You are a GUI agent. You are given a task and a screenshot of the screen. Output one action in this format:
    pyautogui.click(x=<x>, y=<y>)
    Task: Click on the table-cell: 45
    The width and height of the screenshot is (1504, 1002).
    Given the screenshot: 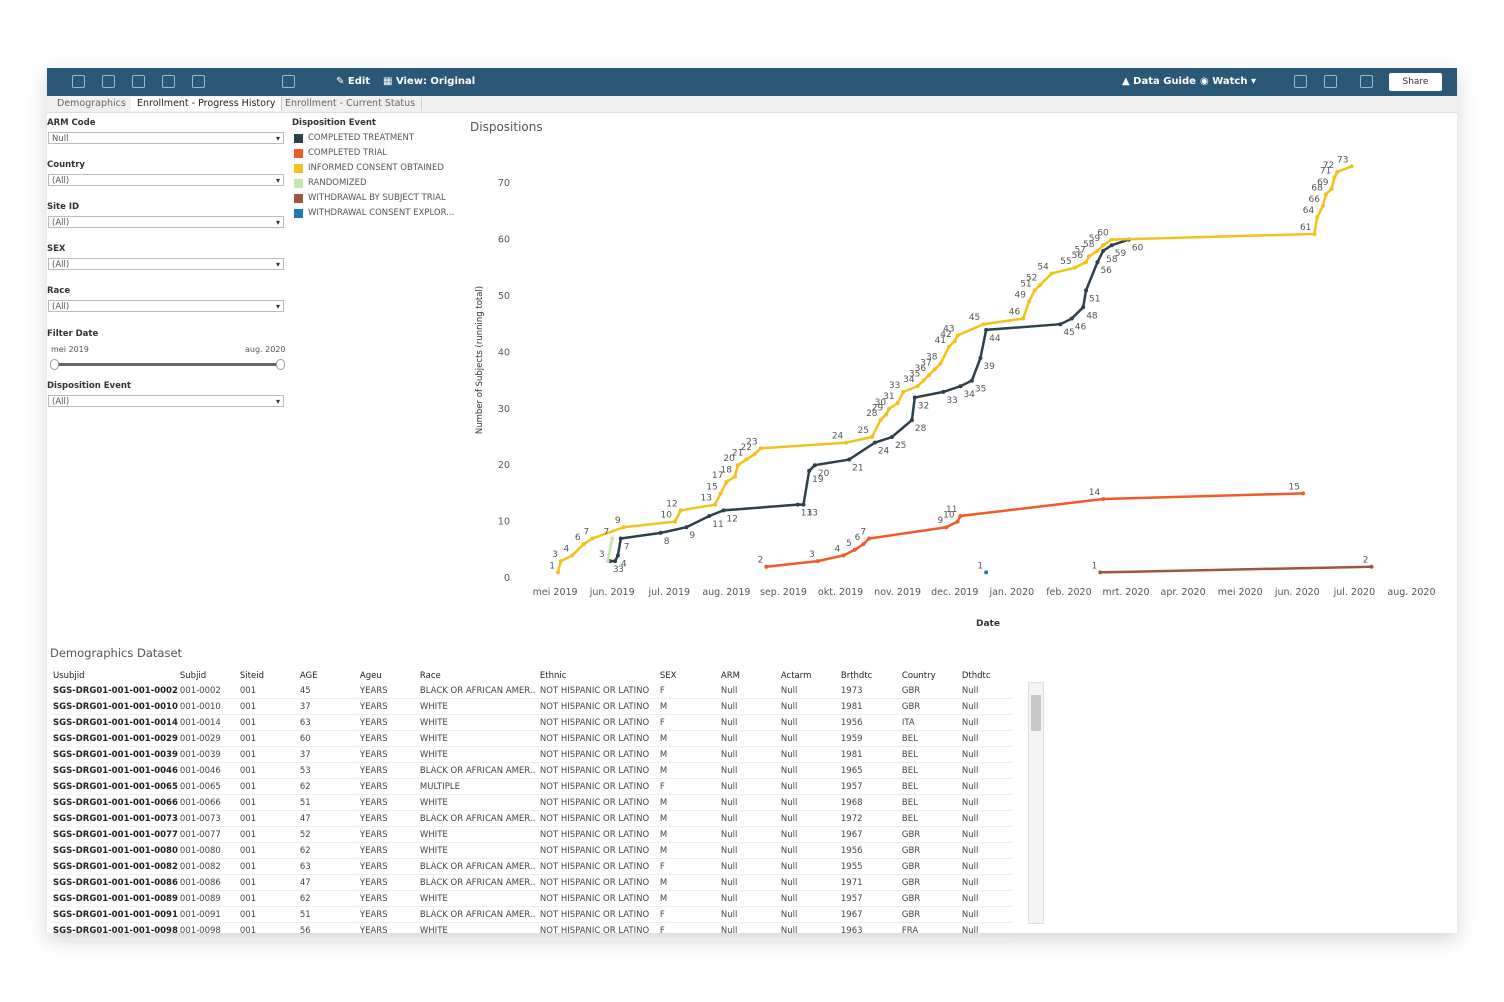 What is the action you would take?
    pyautogui.click(x=327, y=691)
    